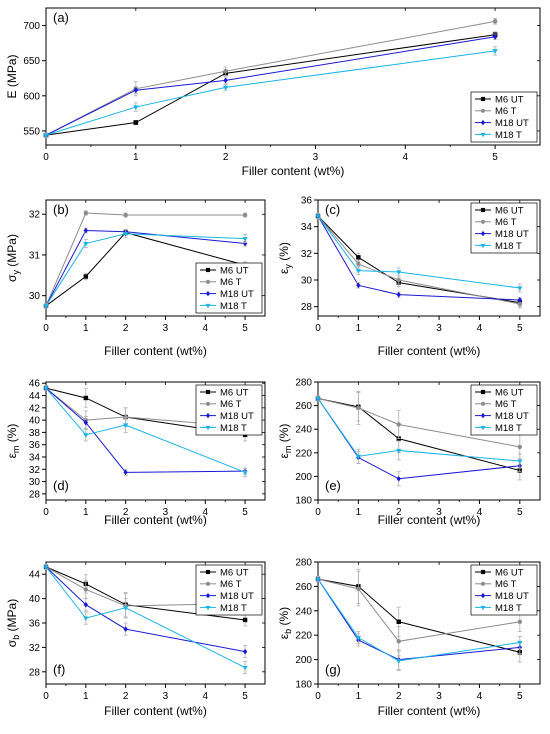 This screenshot has width=550, height=734. I want to click on plot-frame, so click(429, 441).